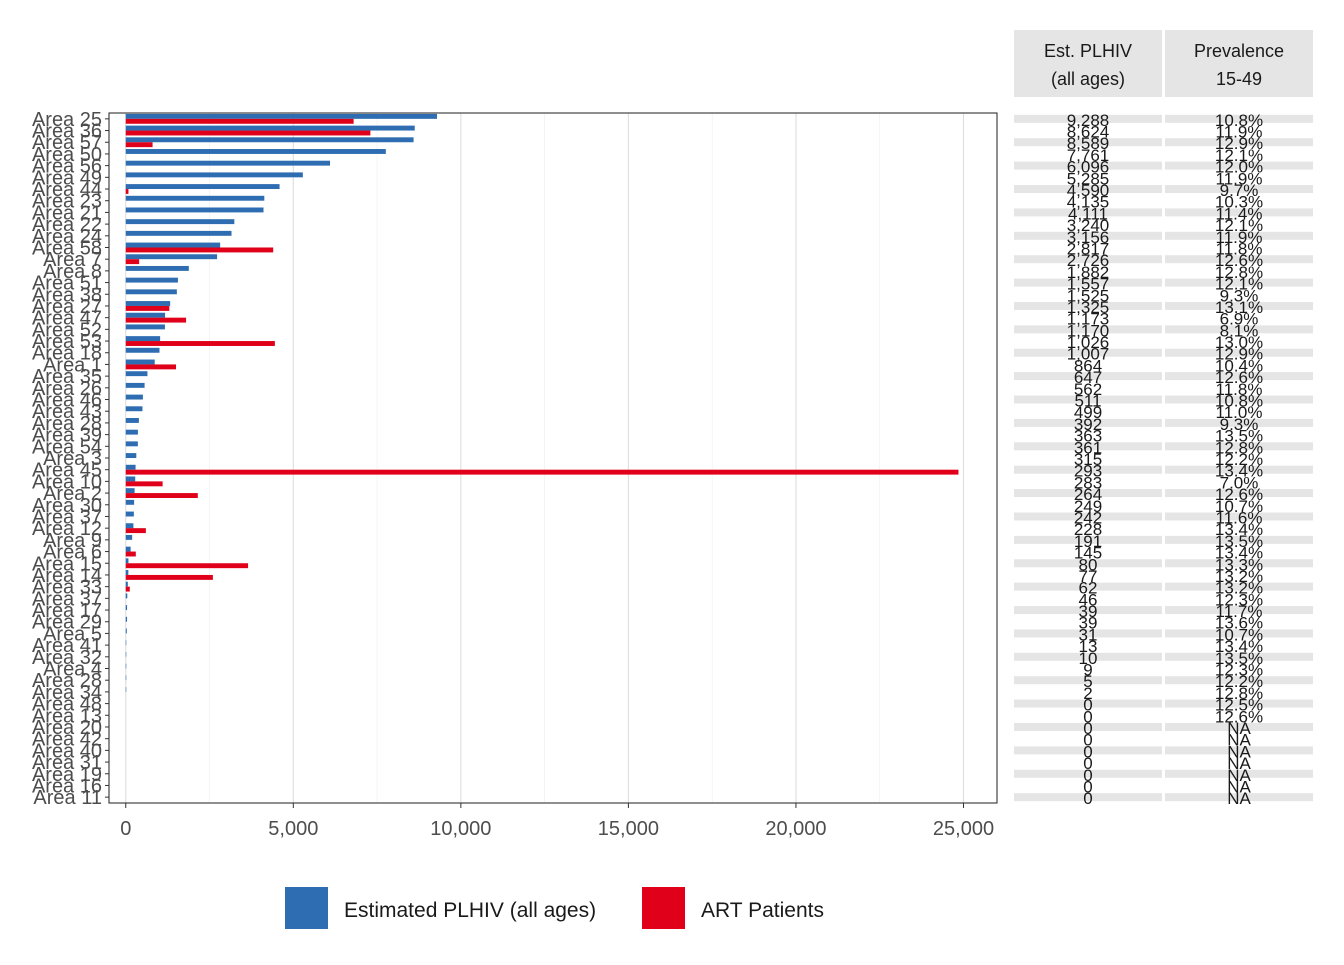 This screenshot has width=1344, height=965. What do you see at coordinates (67, 705) in the screenshot?
I see `y-tick-label: Area 48` at bounding box center [67, 705].